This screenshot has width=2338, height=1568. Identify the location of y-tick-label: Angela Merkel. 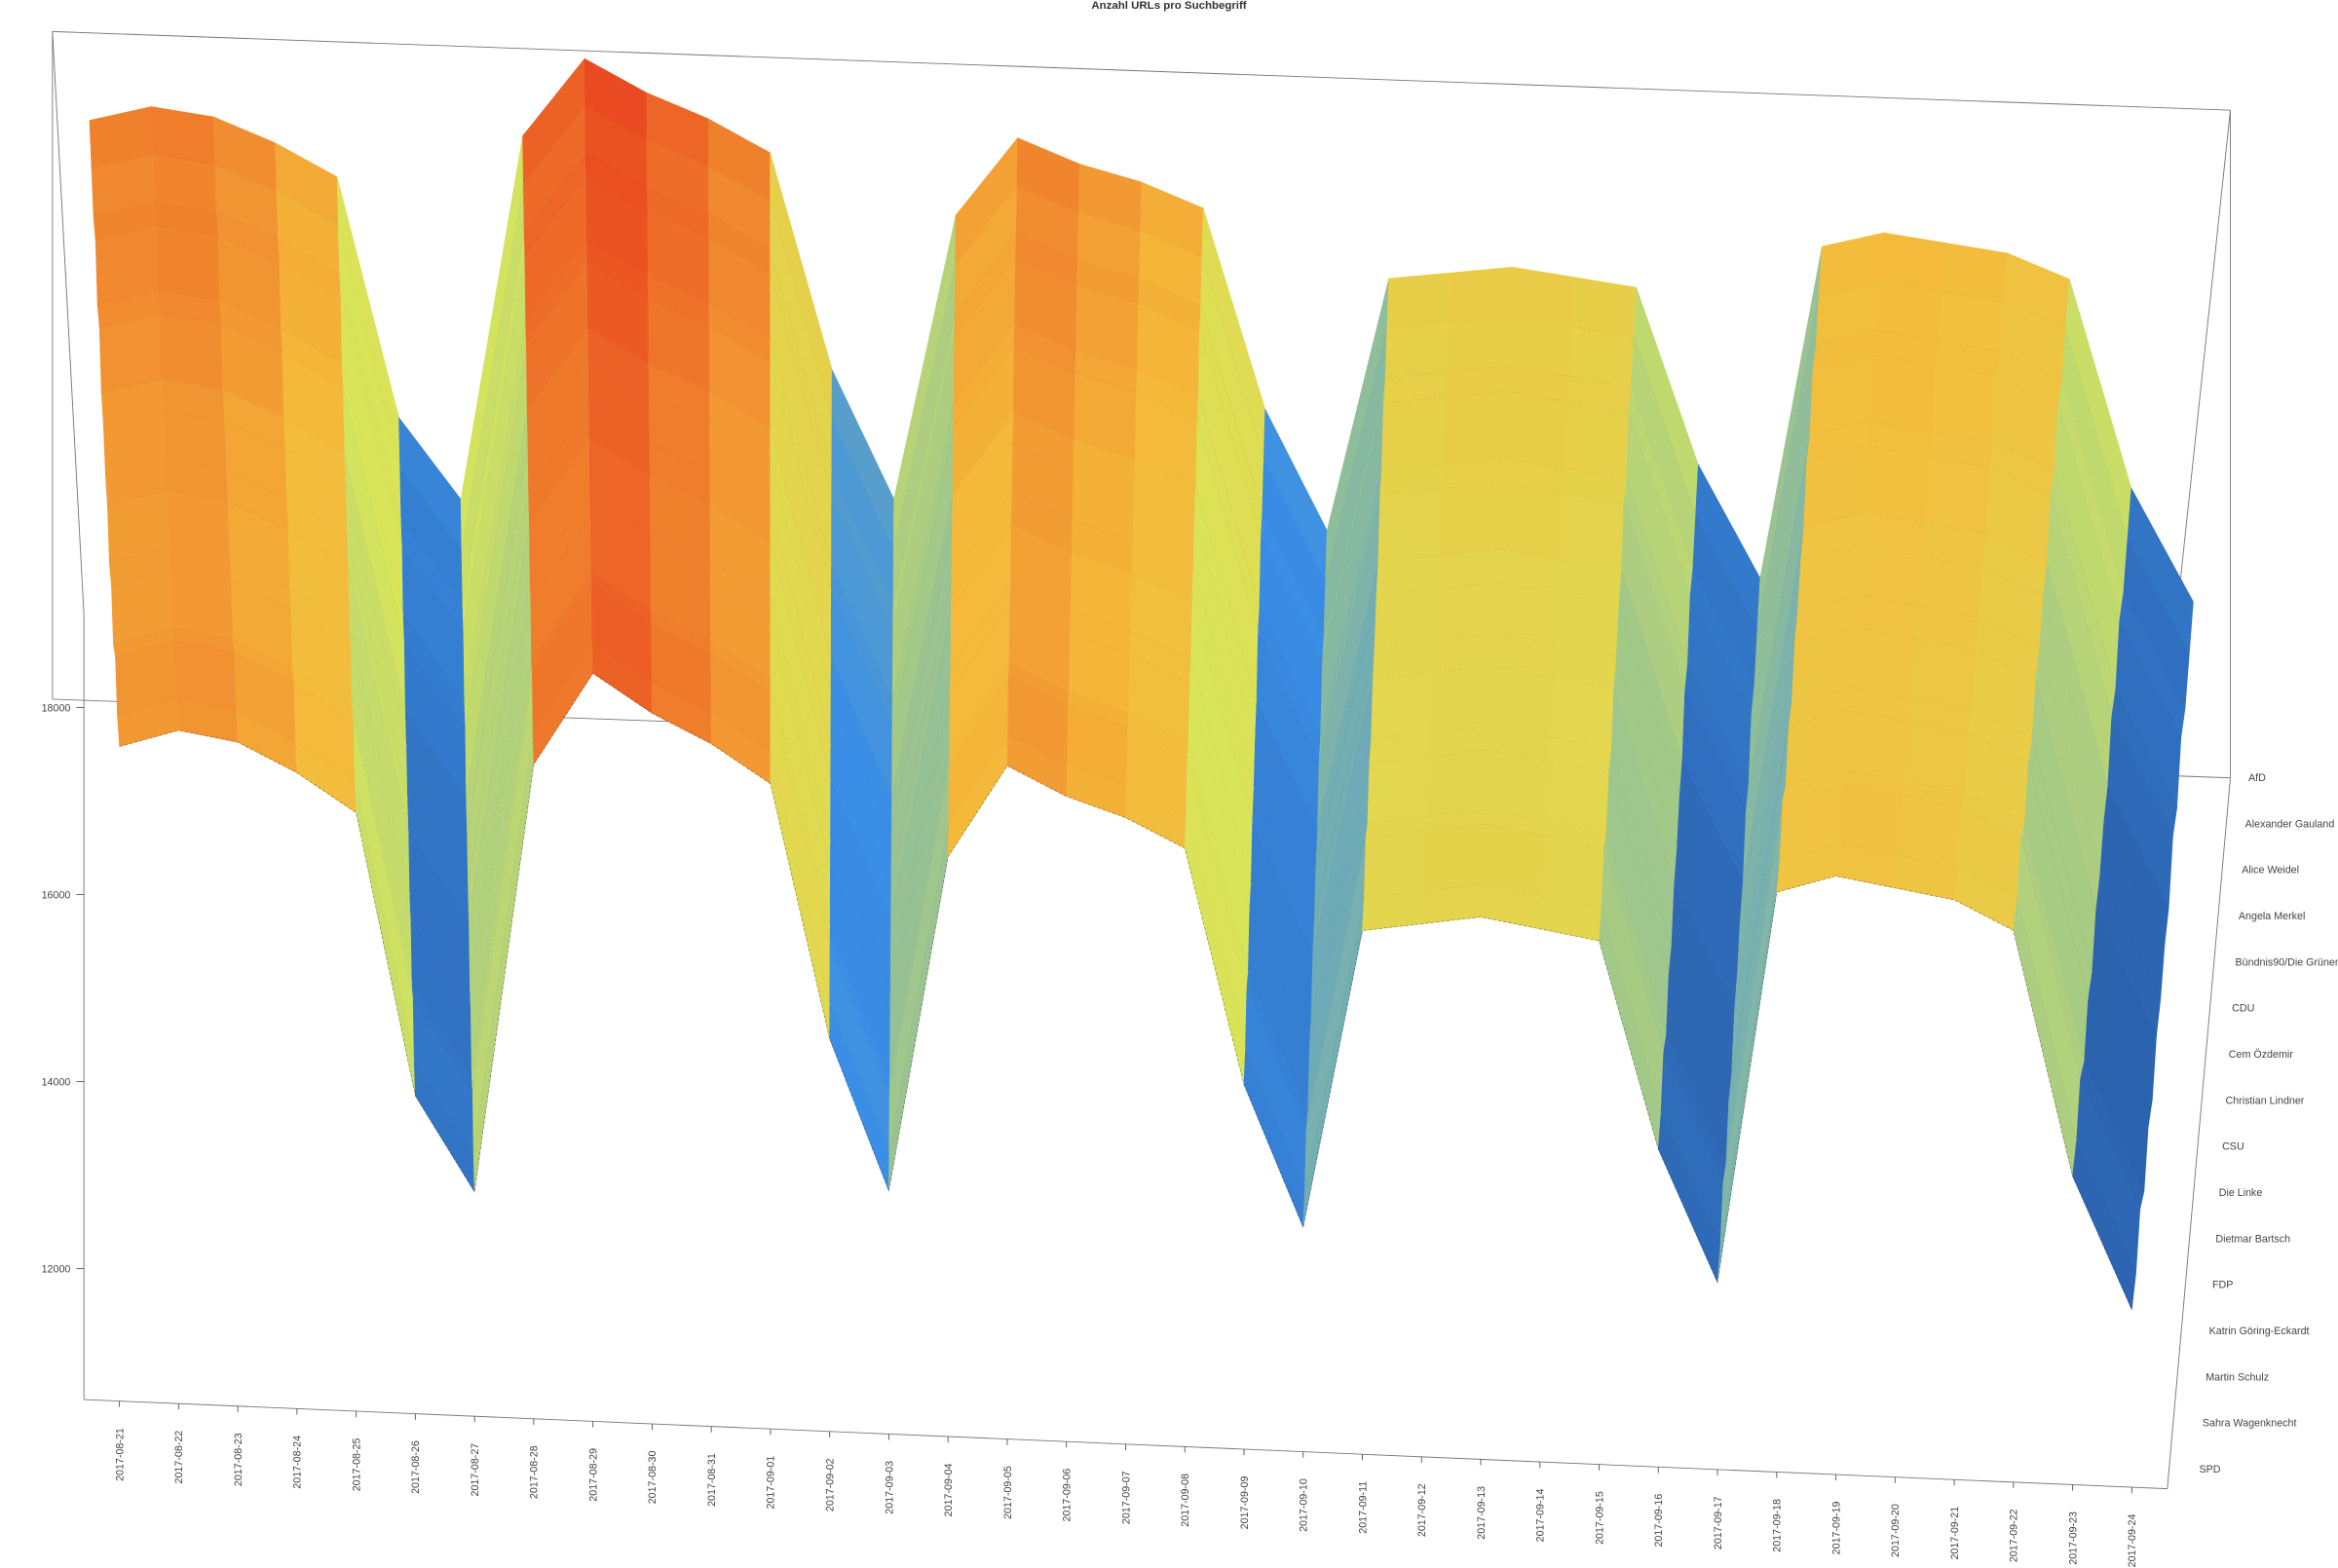
(2272, 916).